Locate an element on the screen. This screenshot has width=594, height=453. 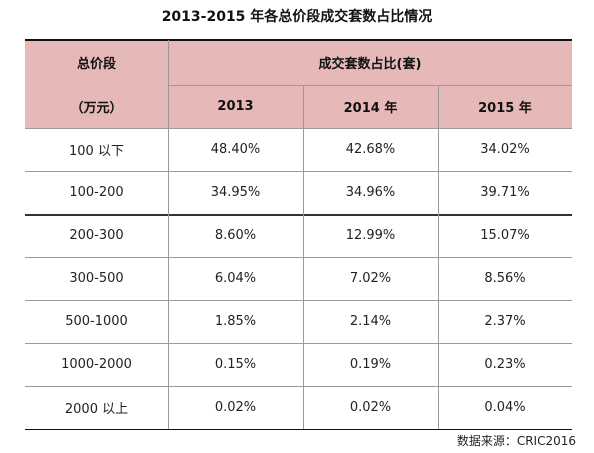
row-label: 100-200 is located at coordinates (96, 192).